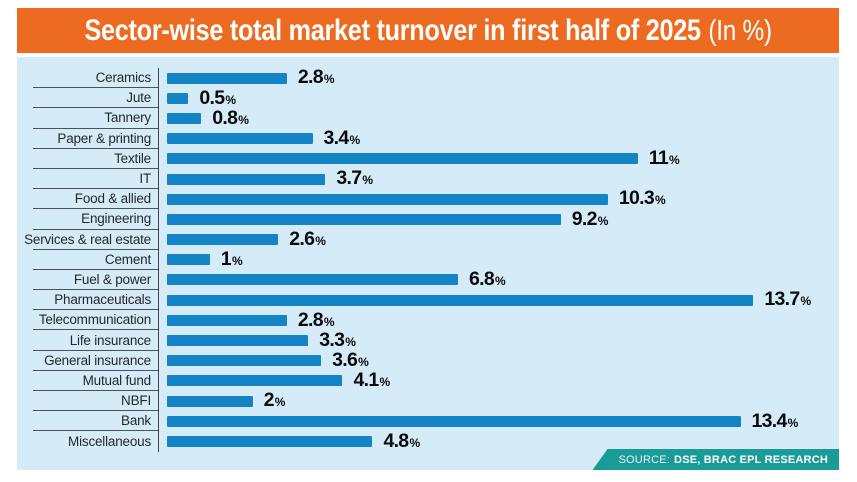 The width and height of the screenshot is (857, 482). Describe the element at coordinates (498, 117) in the screenshot. I see `bar-track: 0.8%` at that location.